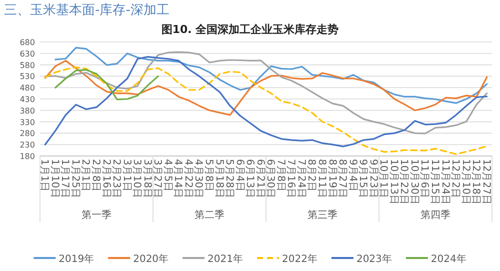 Image resolution: width=500 pixels, height=271 pixels. I want to click on x-tick-label: 3月27日, so click(157, 178).